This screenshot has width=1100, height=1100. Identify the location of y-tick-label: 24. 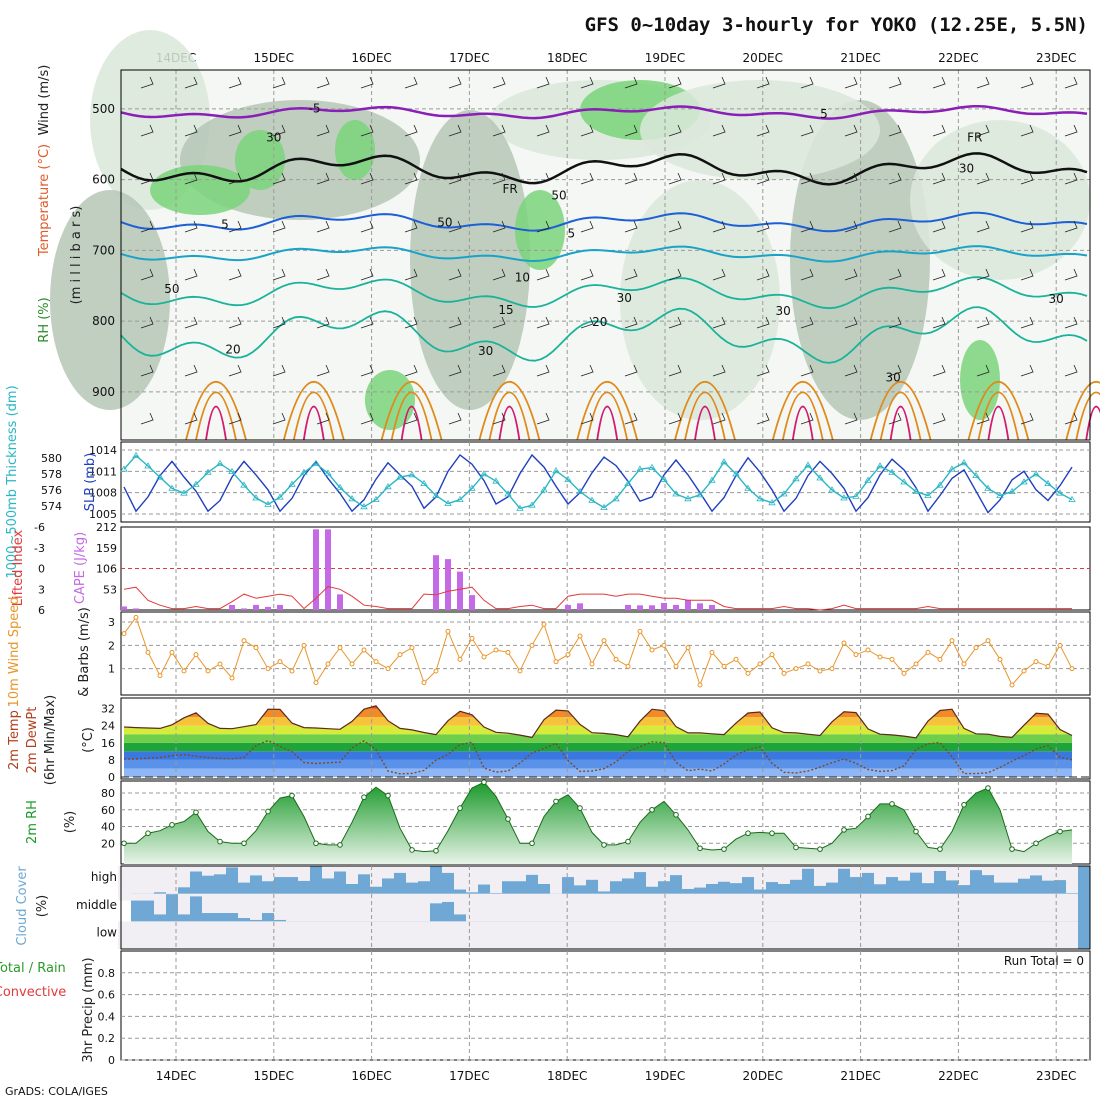
(108, 726).